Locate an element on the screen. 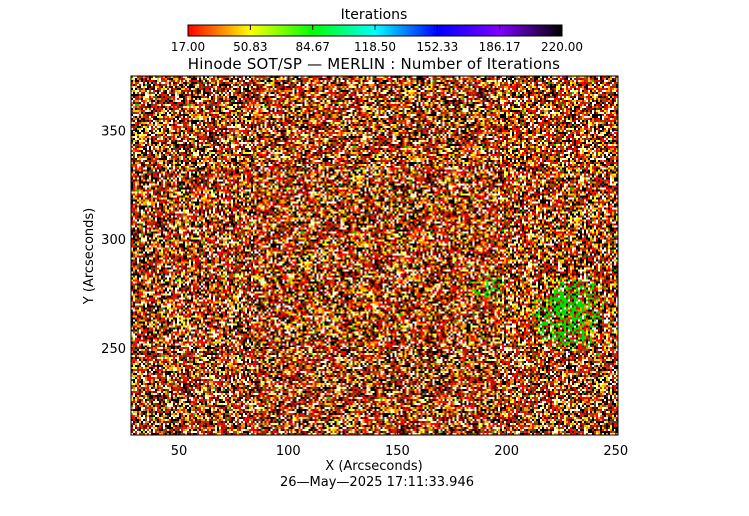 Image resolution: width=749 pixels, height=516 pixels. y-tick-label: 300 is located at coordinates (113, 240).